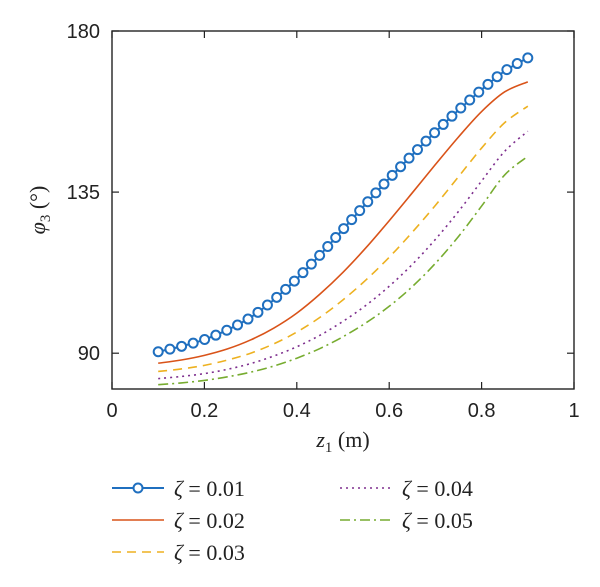  What do you see at coordinates (209, 520) in the screenshot?
I see `legend-label: ζ = 0.02` at bounding box center [209, 520].